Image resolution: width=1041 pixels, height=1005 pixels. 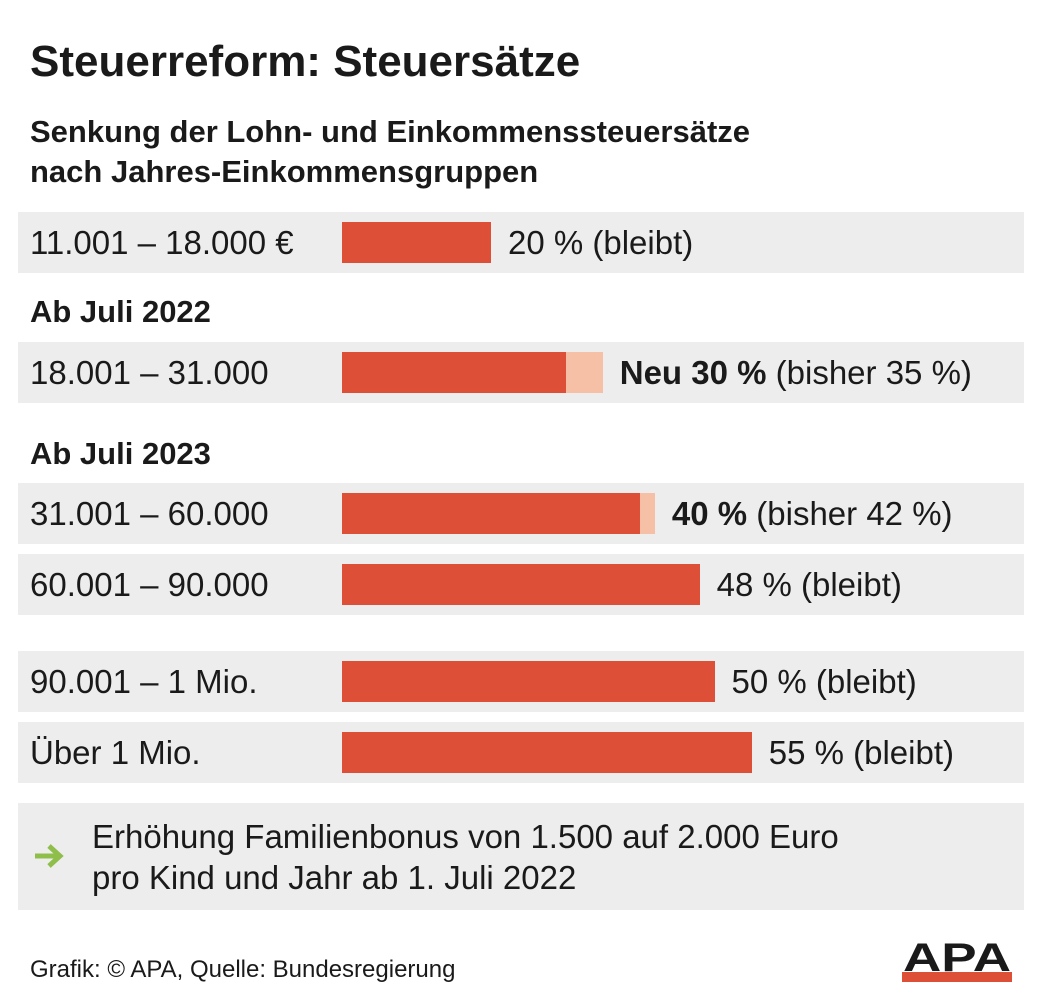 What do you see at coordinates (243, 969) in the screenshot?
I see `source-credit: Grafik: © APA, Quelle: Bundesregierung` at bounding box center [243, 969].